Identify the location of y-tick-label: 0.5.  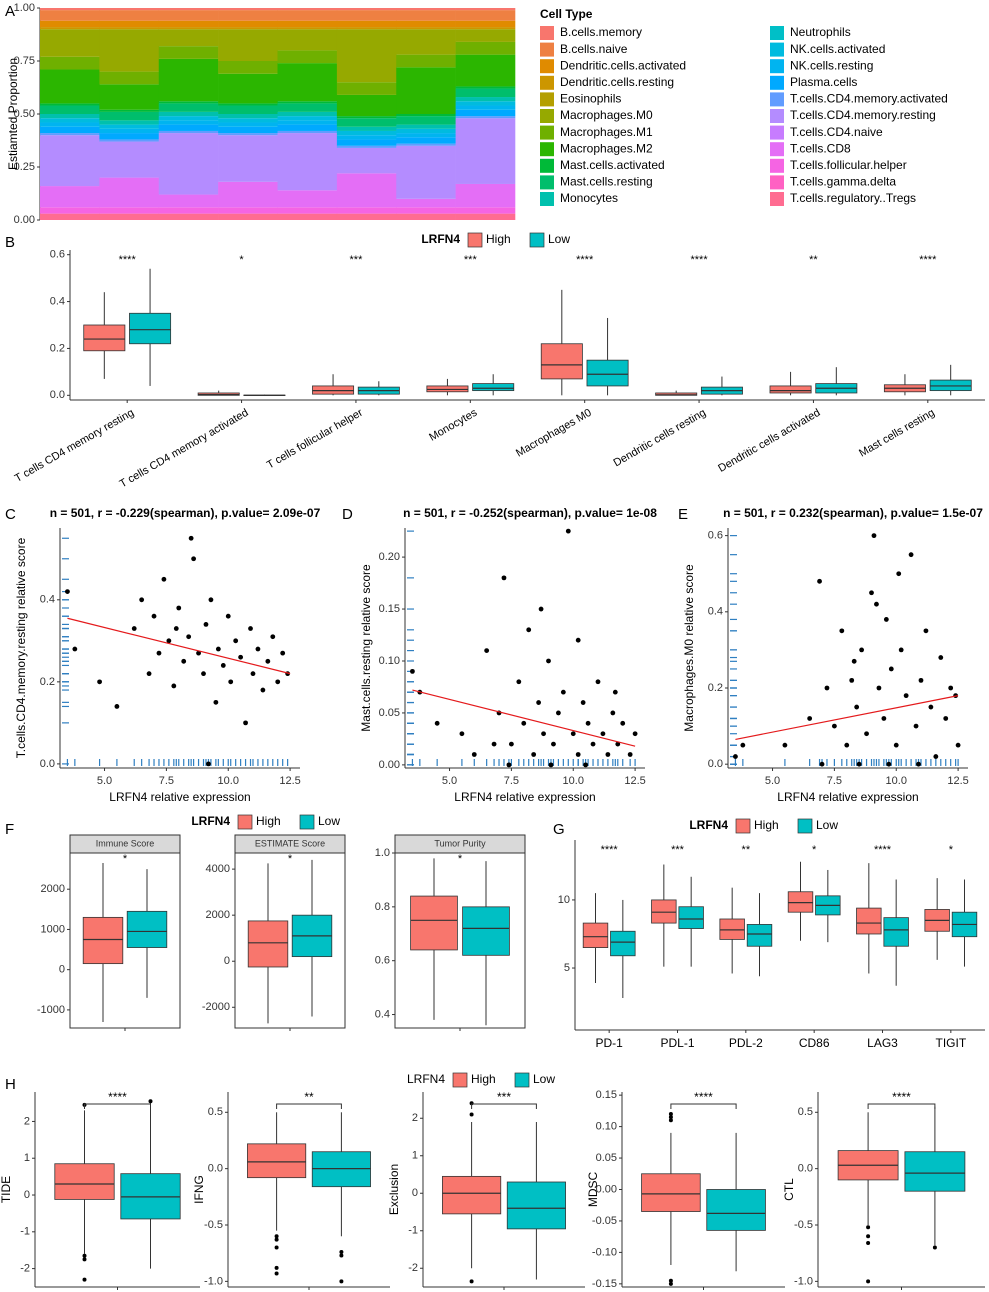
(215, 1112).